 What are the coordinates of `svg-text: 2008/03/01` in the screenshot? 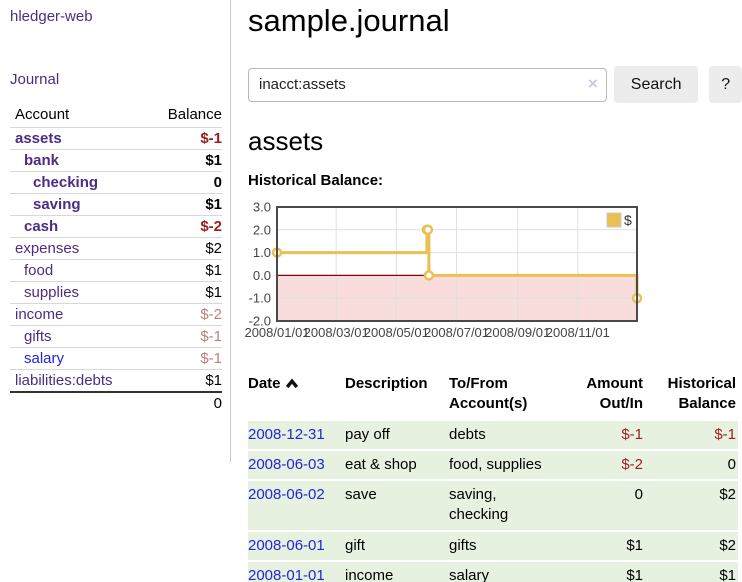 It's located at (336, 332).